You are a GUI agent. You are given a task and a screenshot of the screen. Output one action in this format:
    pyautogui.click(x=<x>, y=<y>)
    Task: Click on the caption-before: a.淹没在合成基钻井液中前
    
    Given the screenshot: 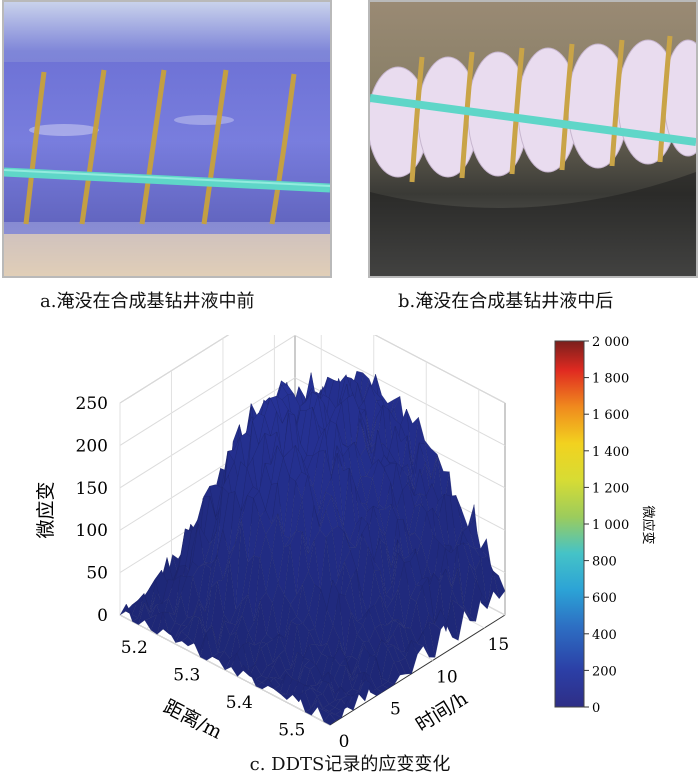 What is the action you would take?
    pyautogui.click(x=147, y=301)
    